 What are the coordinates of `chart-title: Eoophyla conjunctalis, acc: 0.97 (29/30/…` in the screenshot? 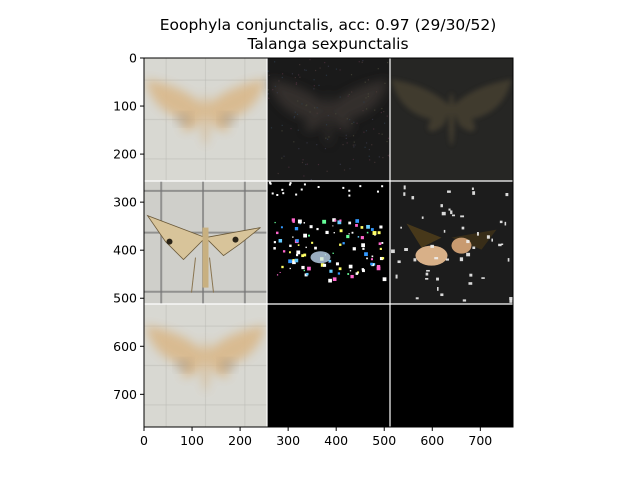 It's located at (328, 25).